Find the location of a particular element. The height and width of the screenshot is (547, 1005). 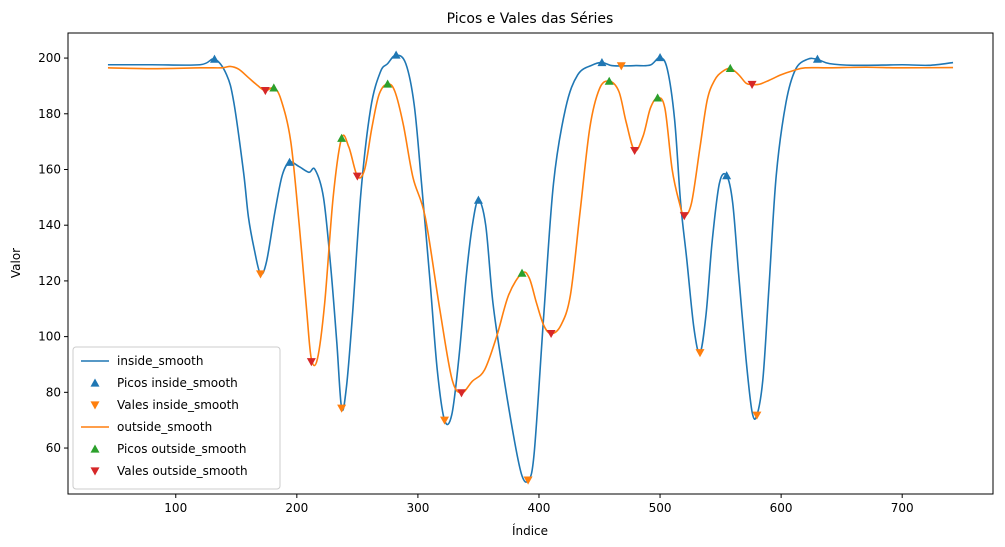

y-tick-label: 120 is located at coordinates (49, 281).